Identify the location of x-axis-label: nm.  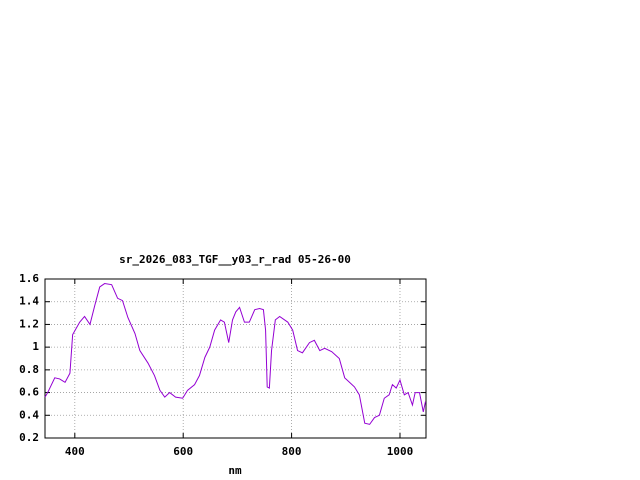
(235, 470).